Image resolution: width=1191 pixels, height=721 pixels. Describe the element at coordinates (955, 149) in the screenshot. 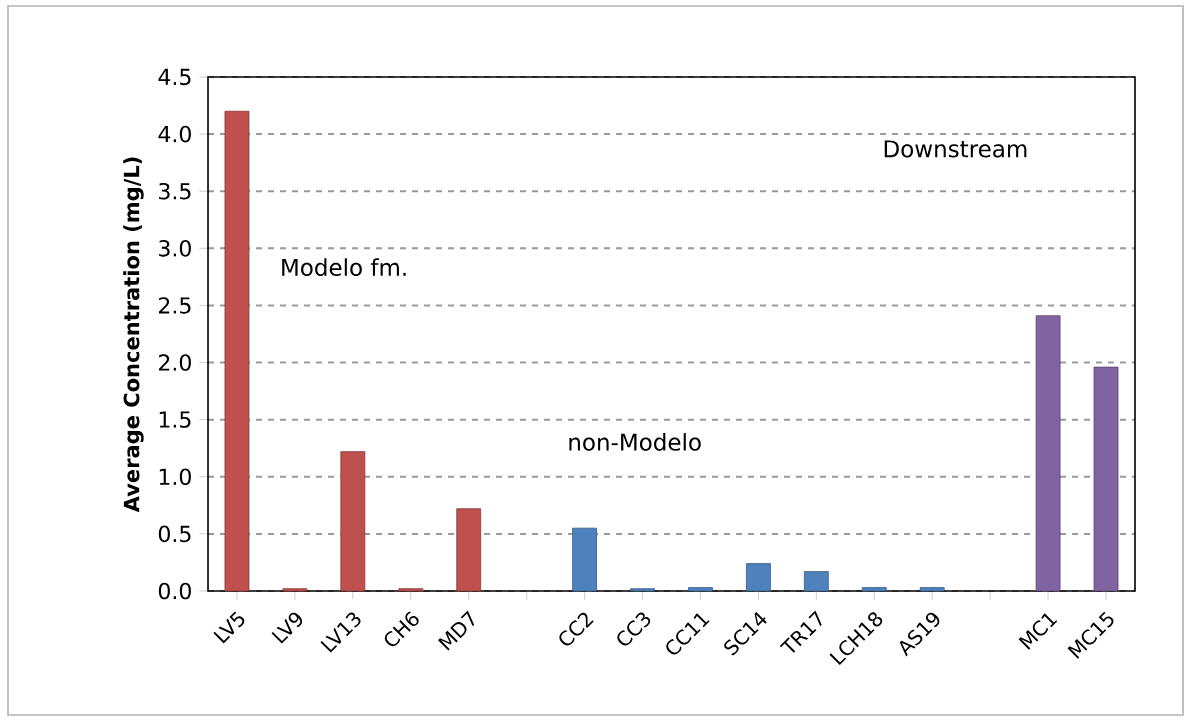

I see `annotation: Downstream` at that location.